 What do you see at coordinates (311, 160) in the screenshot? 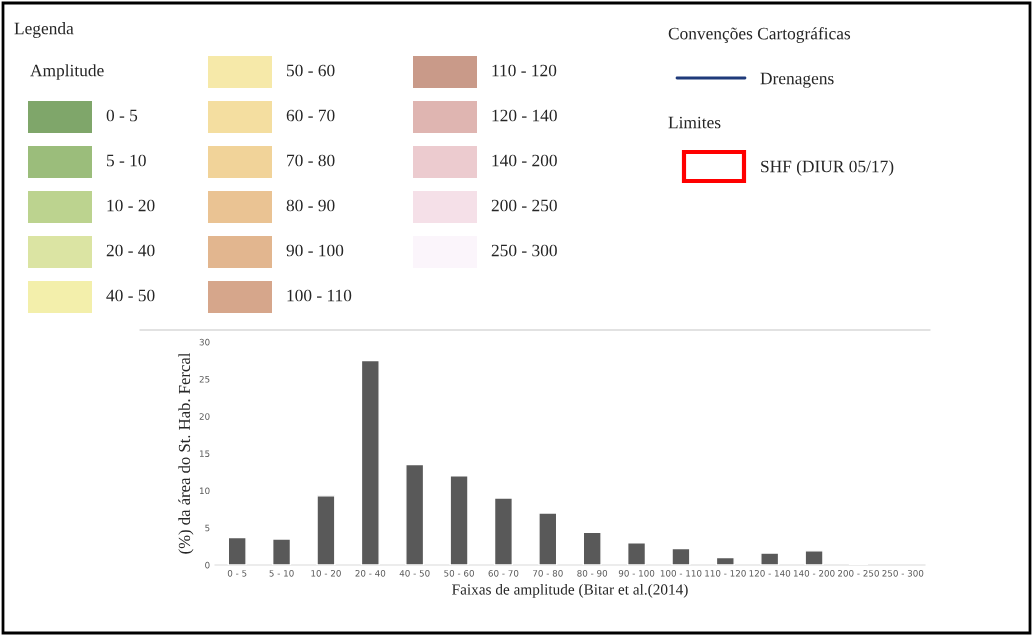
I see `text: 70 - 80` at bounding box center [311, 160].